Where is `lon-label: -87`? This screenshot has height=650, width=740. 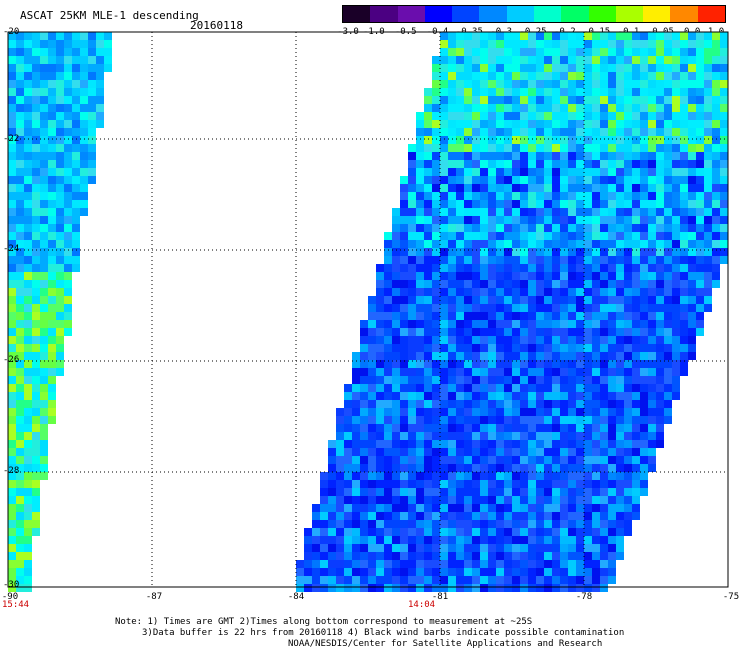 lon-label: -87 is located at coordinates (154, 597).